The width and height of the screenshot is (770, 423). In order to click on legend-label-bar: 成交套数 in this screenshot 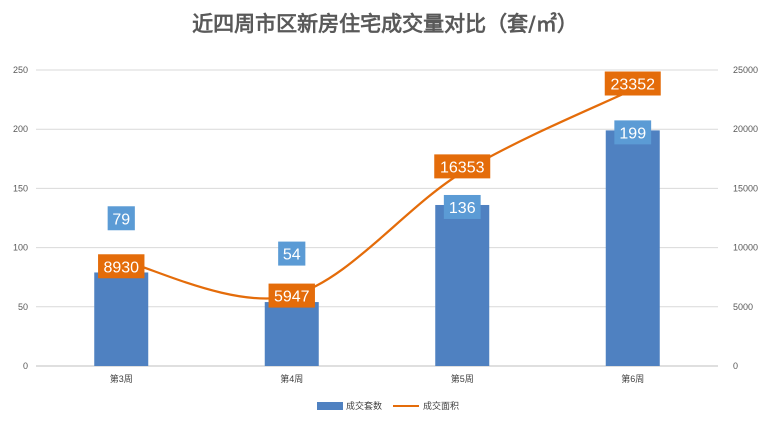, I will do `click(364, 406)`.